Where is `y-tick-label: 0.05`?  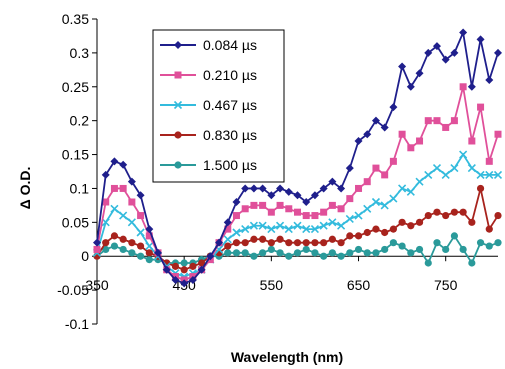
y-tick-label: 0.05 is located at coordinates (75, 222).